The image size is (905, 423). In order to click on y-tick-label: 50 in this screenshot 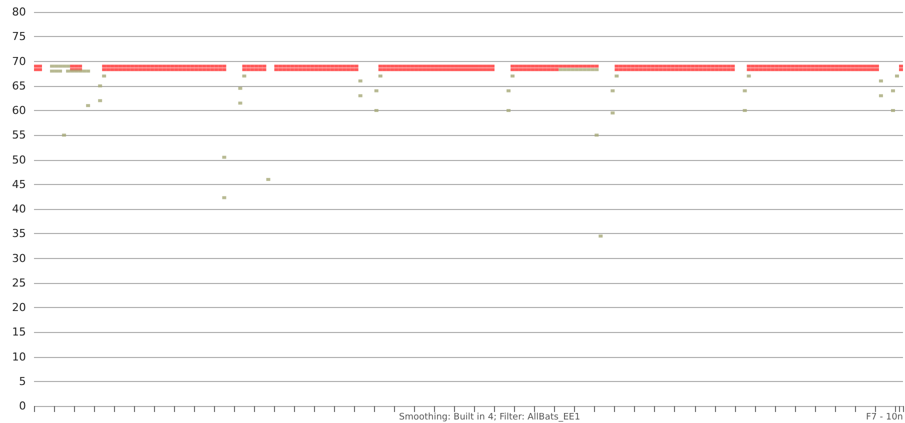, I will do `click(19, 159)`.